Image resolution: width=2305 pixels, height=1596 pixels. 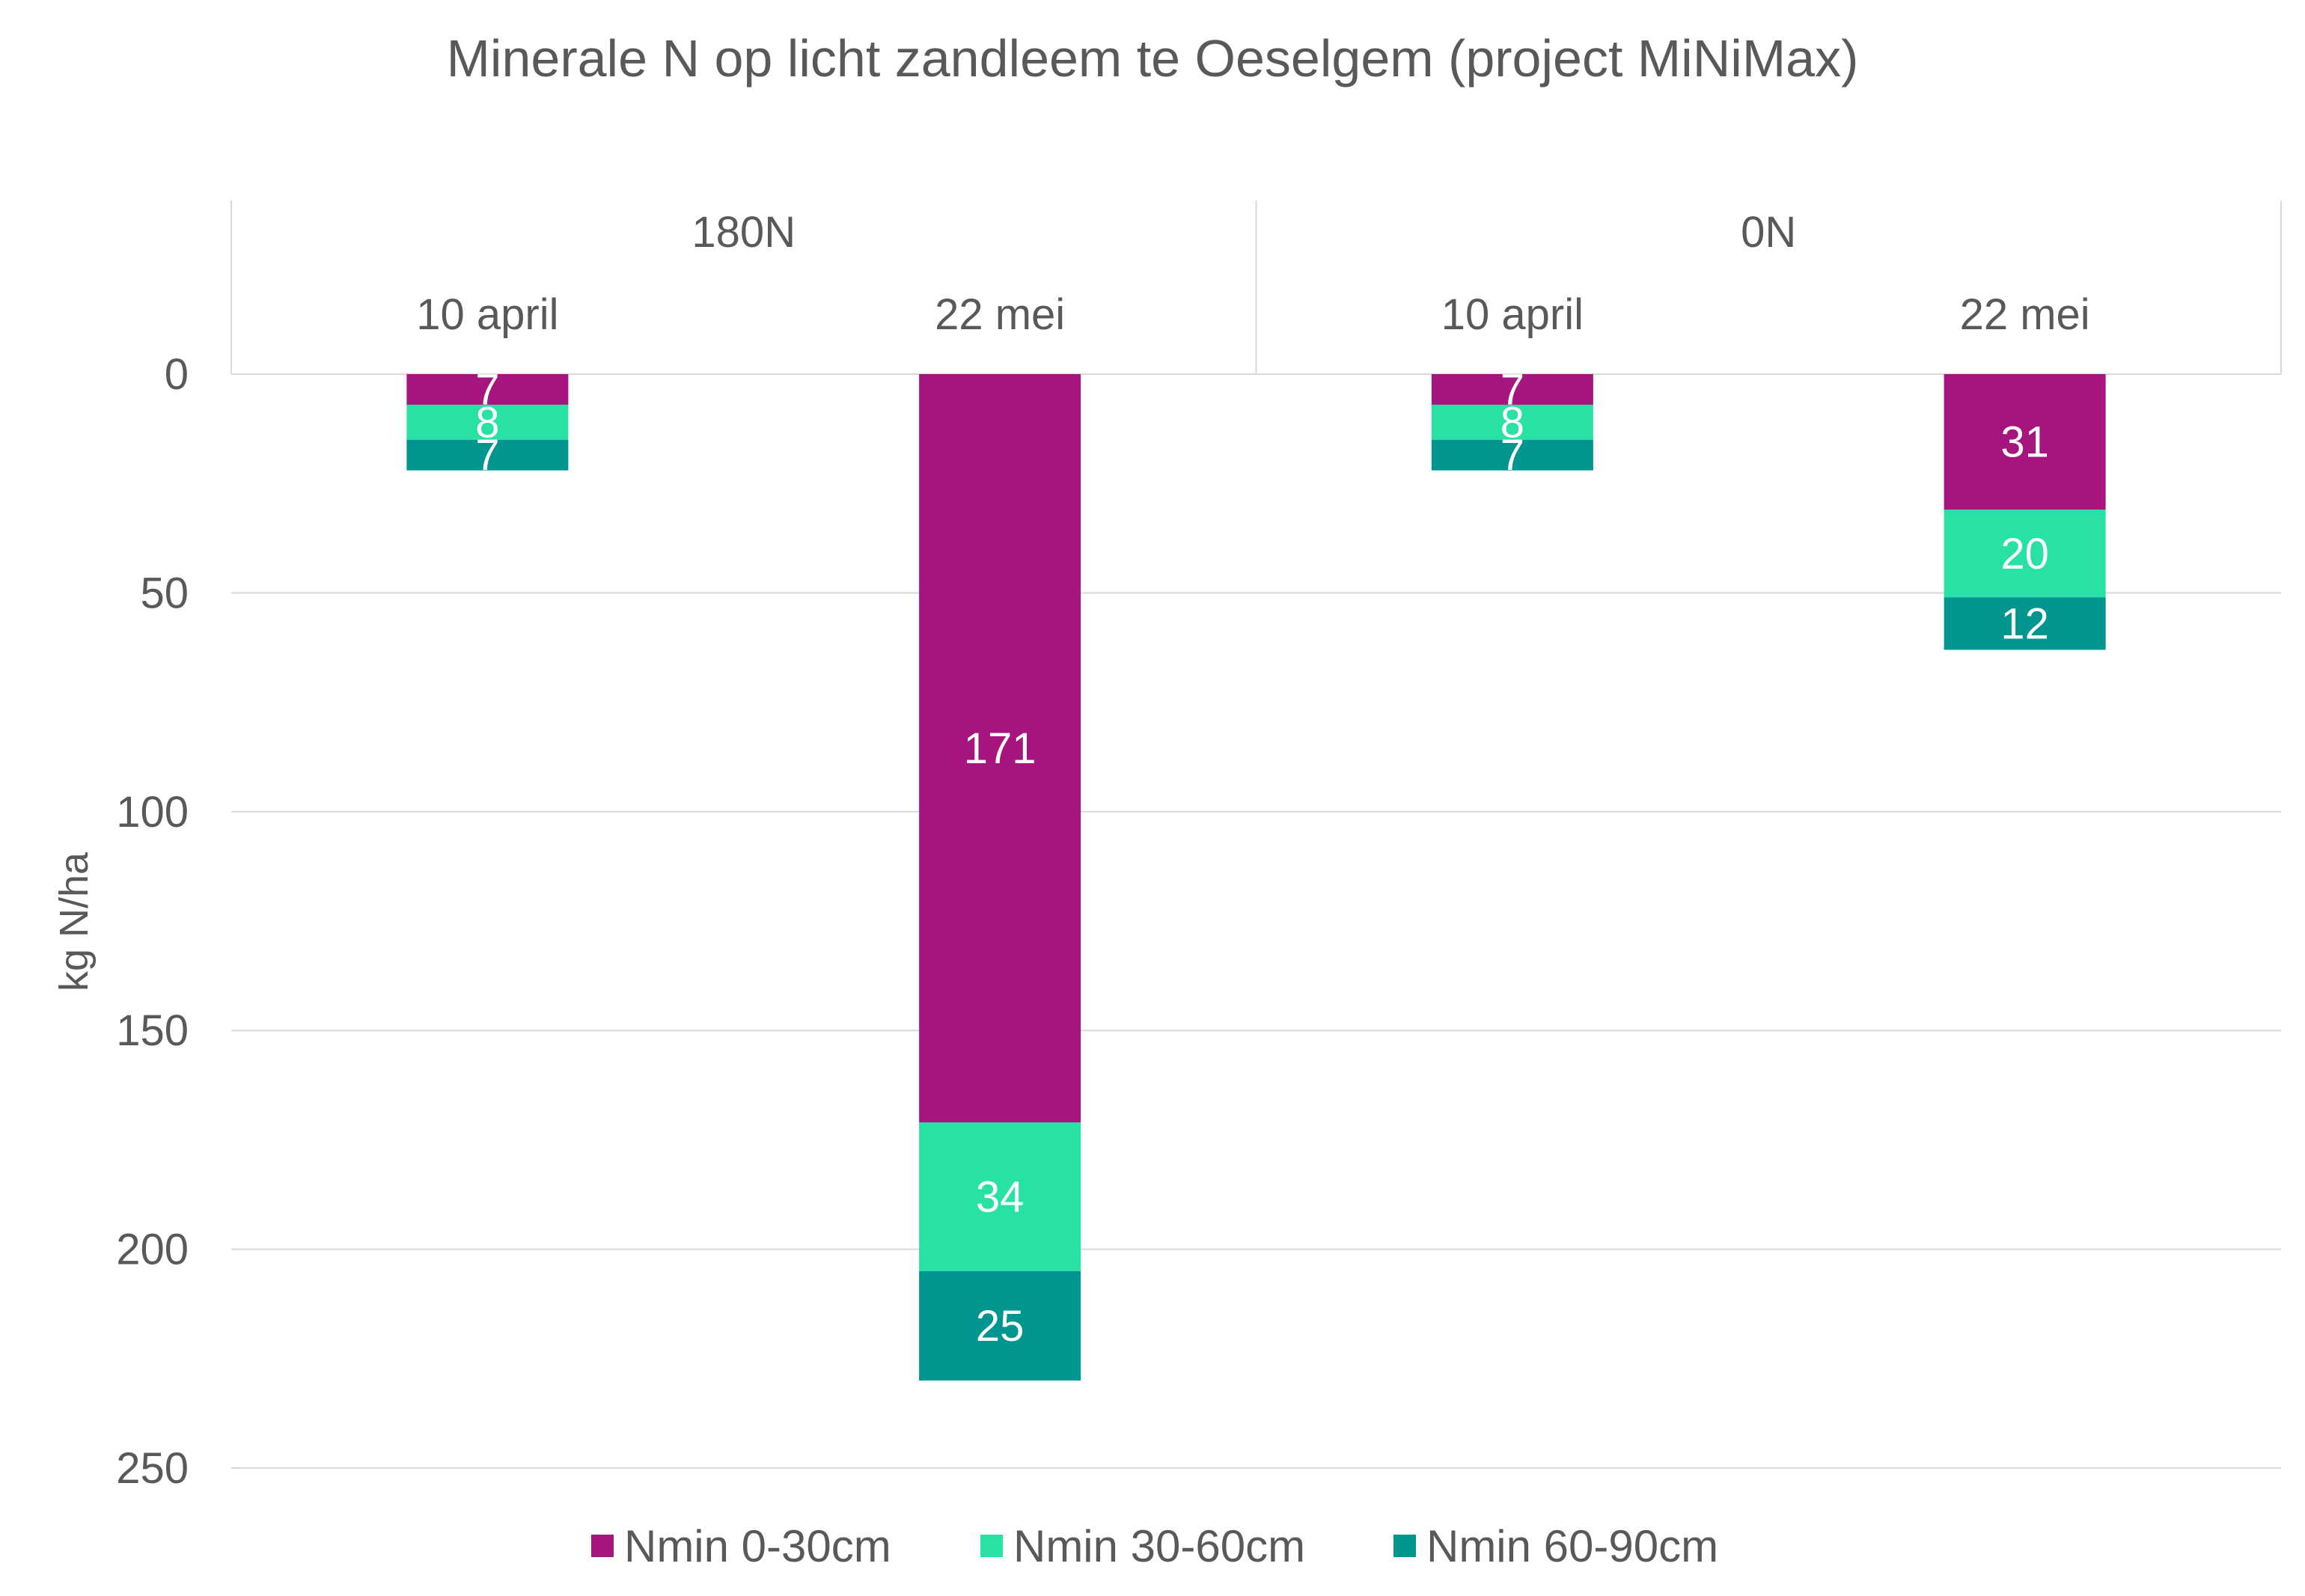 I want to click on data-label: 31, so click(x=2024, y=443).